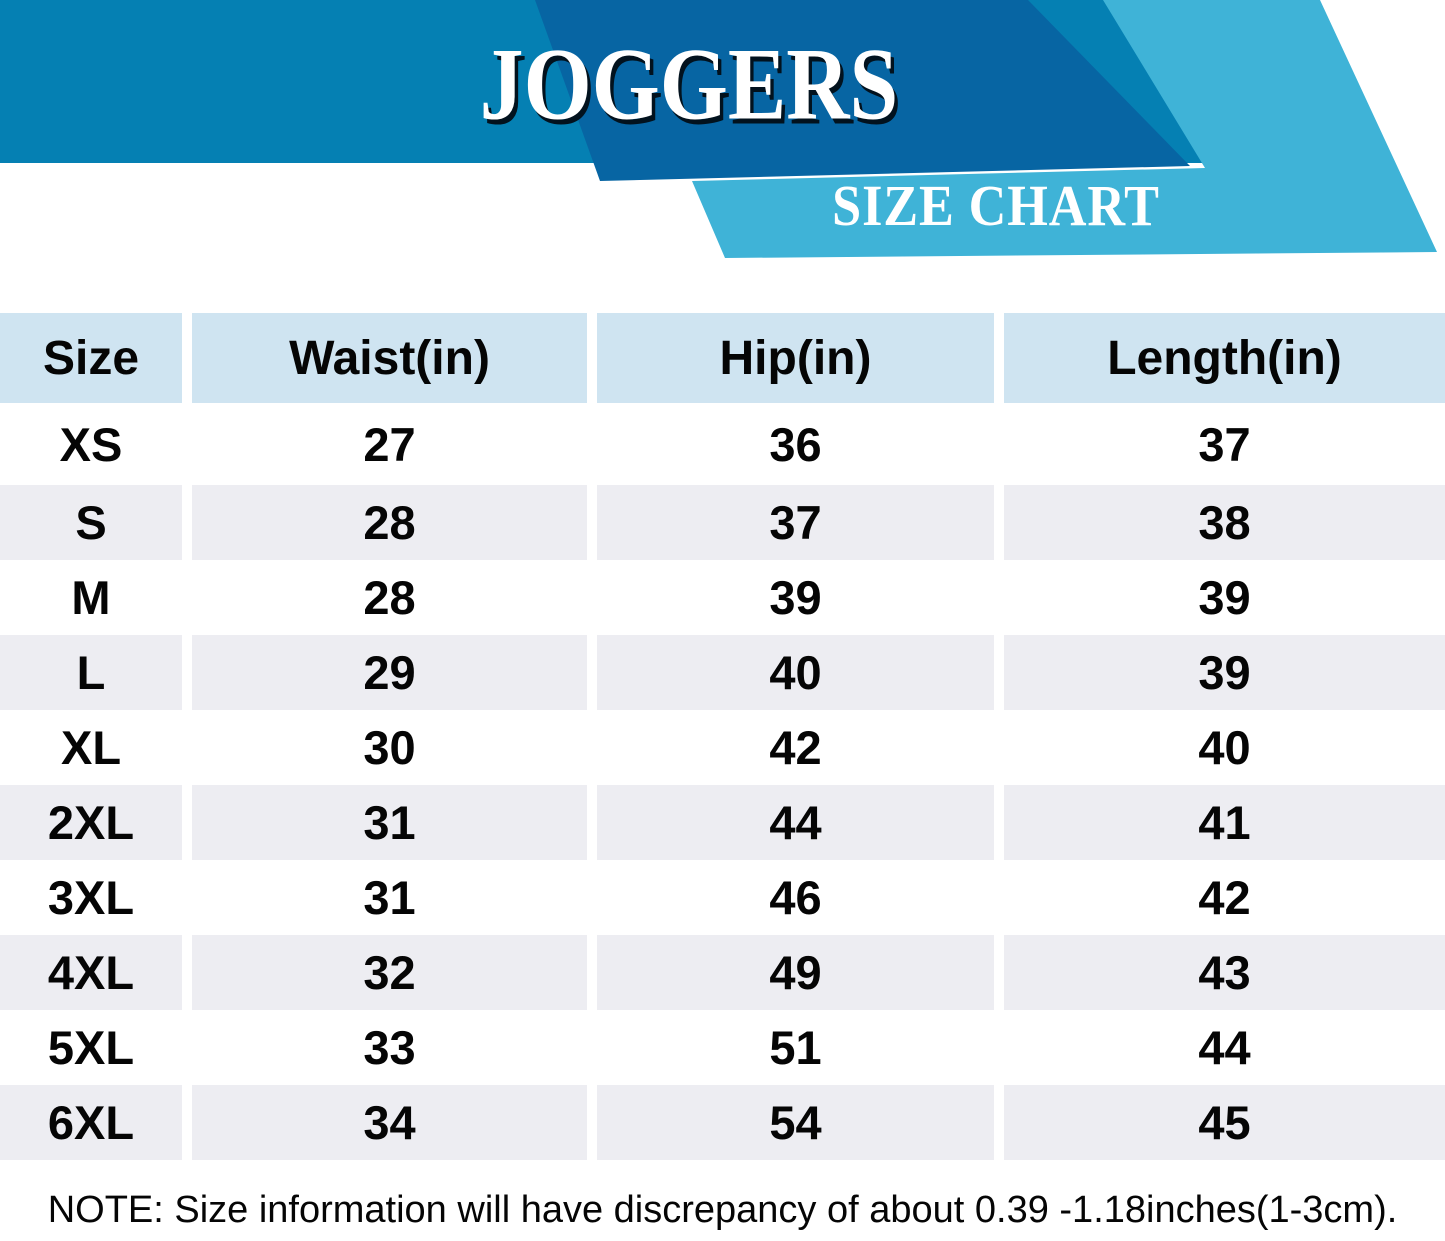  What do you see at coordinates (1224, 822) in the screenshot?
I see `length-cell: 41` at bounding box center [1224, 822].